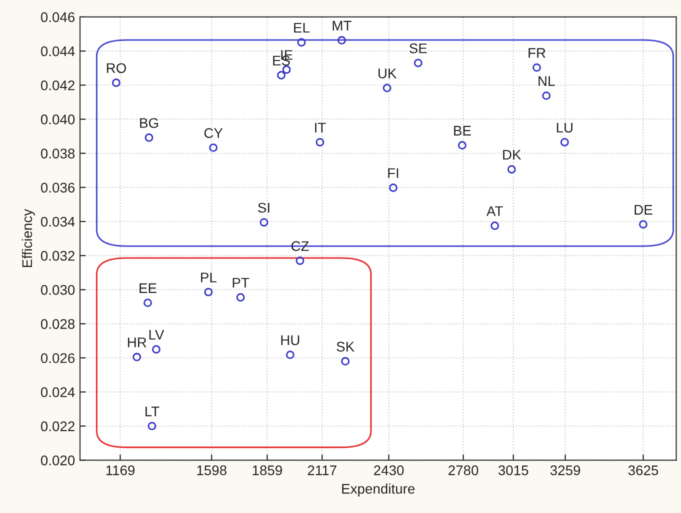  Describe the element at coordinates (267, 470) in the screenshot. I see `x-tick-label: 1859` at that location.